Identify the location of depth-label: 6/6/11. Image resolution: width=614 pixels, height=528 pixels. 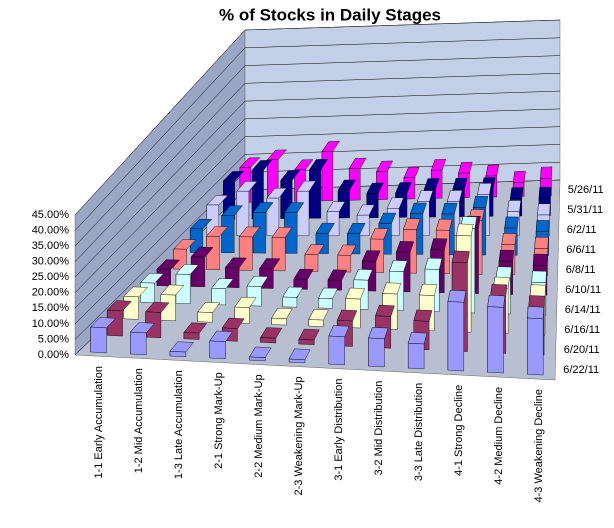
(581, 250).